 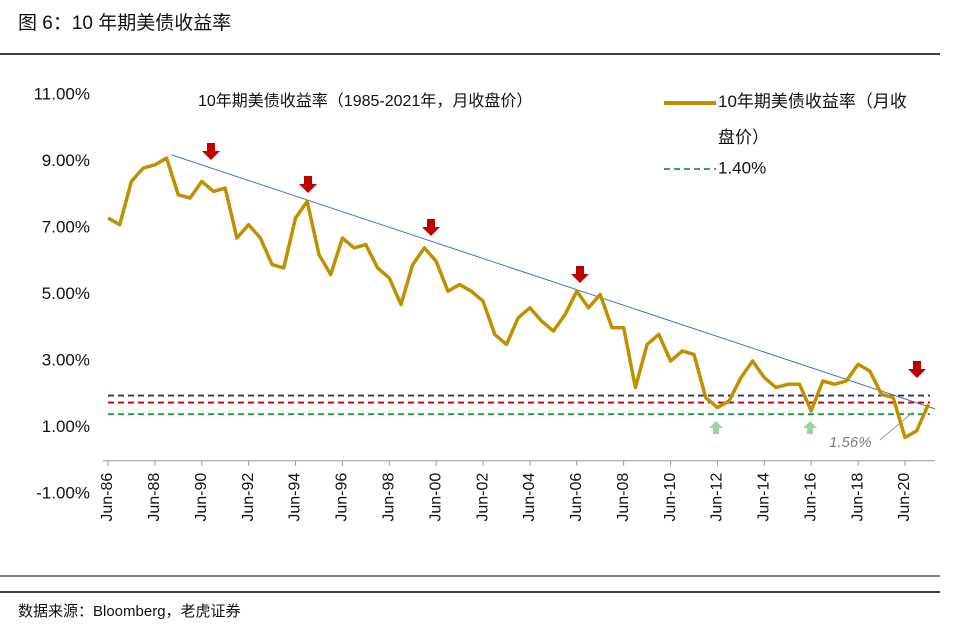 I want to click on x-tick-label: Jun-96, so click(x=342, y=497).